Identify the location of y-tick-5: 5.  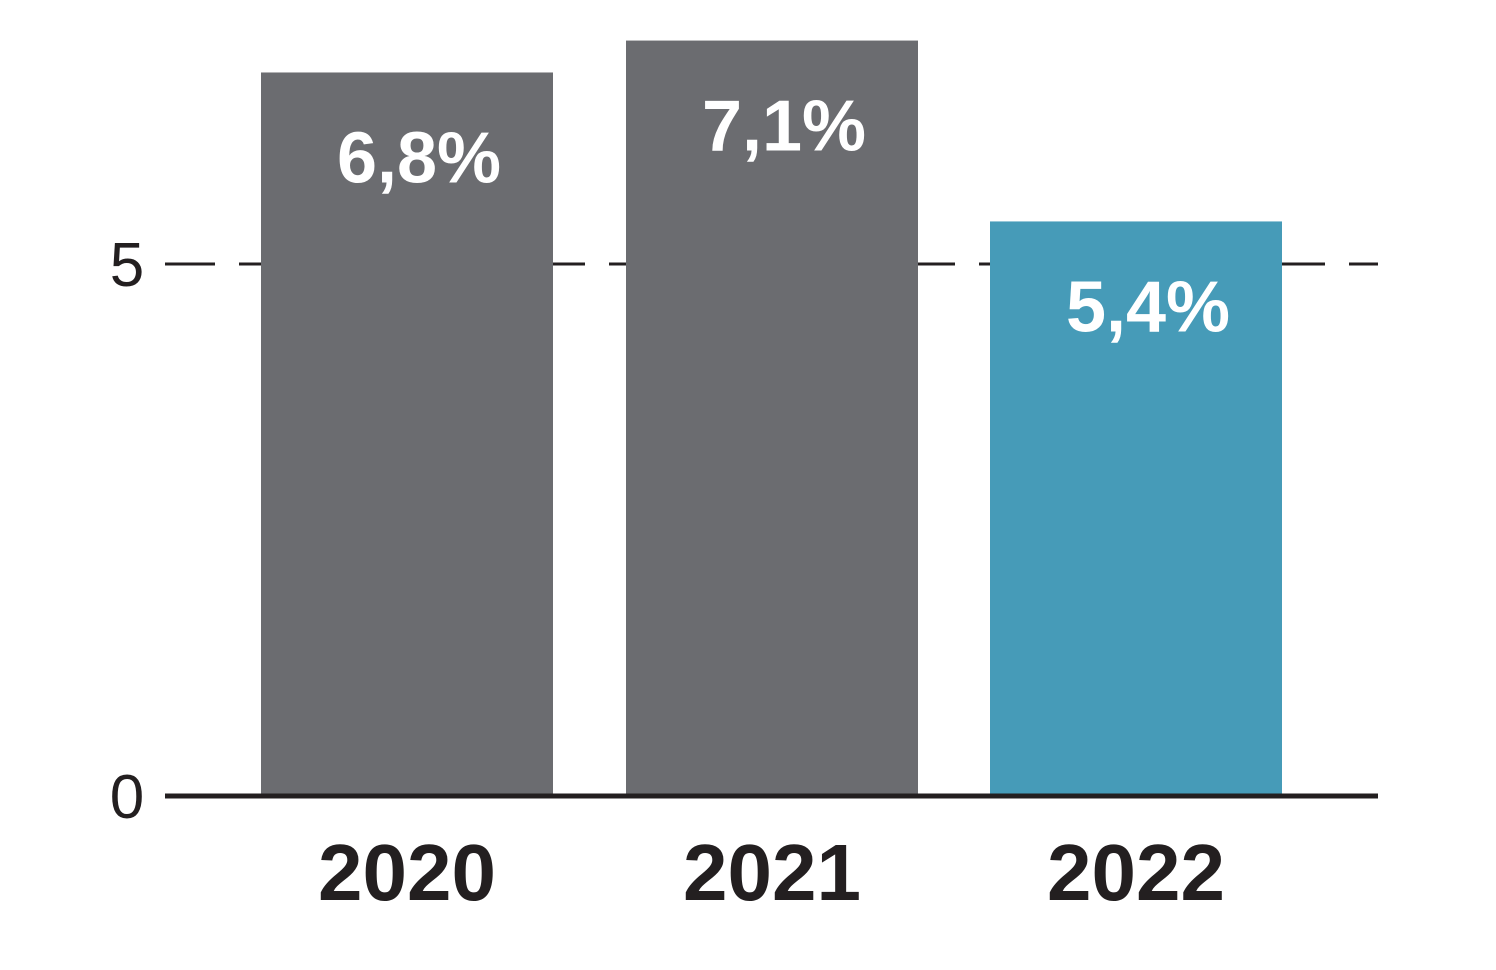
(127, 265).